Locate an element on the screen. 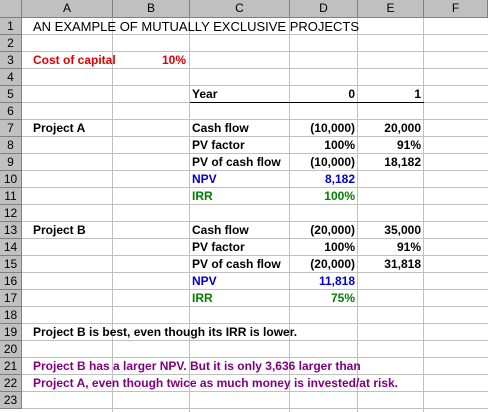 The width and height of the screenshot is (488, 412). column-header-b: B is located at coordinates (151, 9).